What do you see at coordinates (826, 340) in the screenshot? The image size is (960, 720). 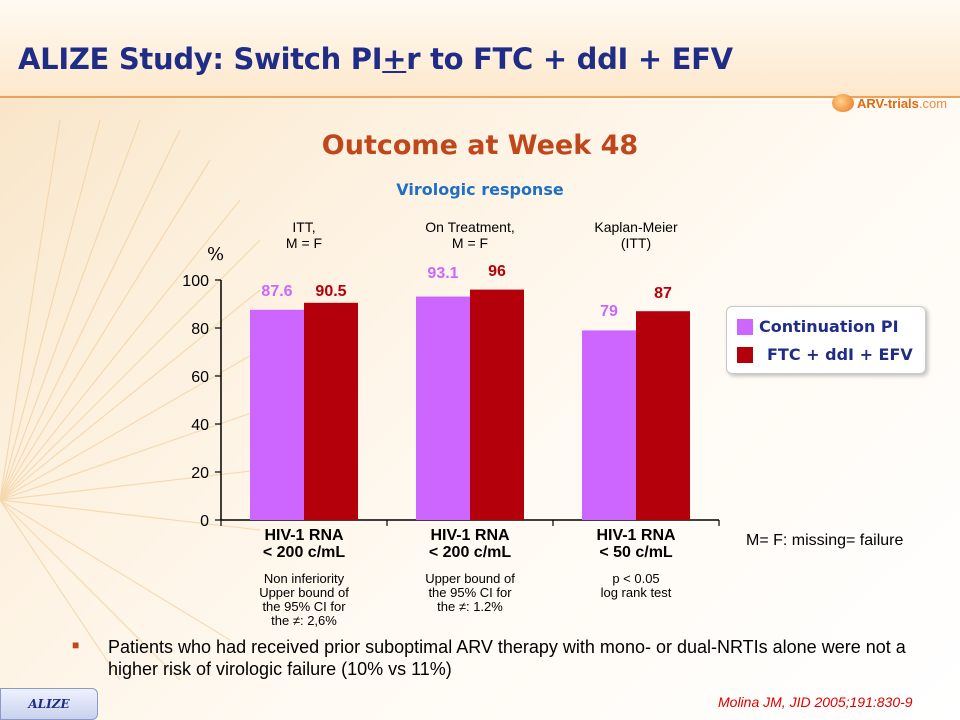 I see `chart-legend: Continuation PI FTC + ddI + EFV` at bounding box center [826, 340].